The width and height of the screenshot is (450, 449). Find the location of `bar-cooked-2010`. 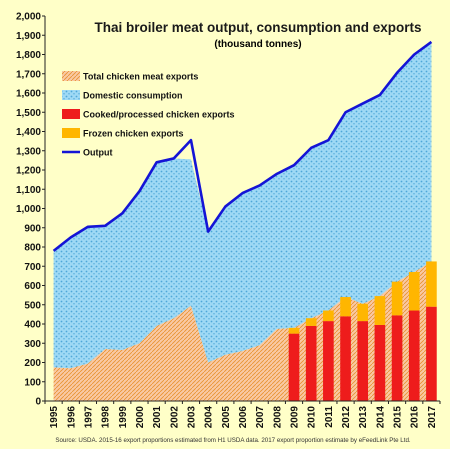

bar-cooked-2010 is located at coordinates (311, 363).